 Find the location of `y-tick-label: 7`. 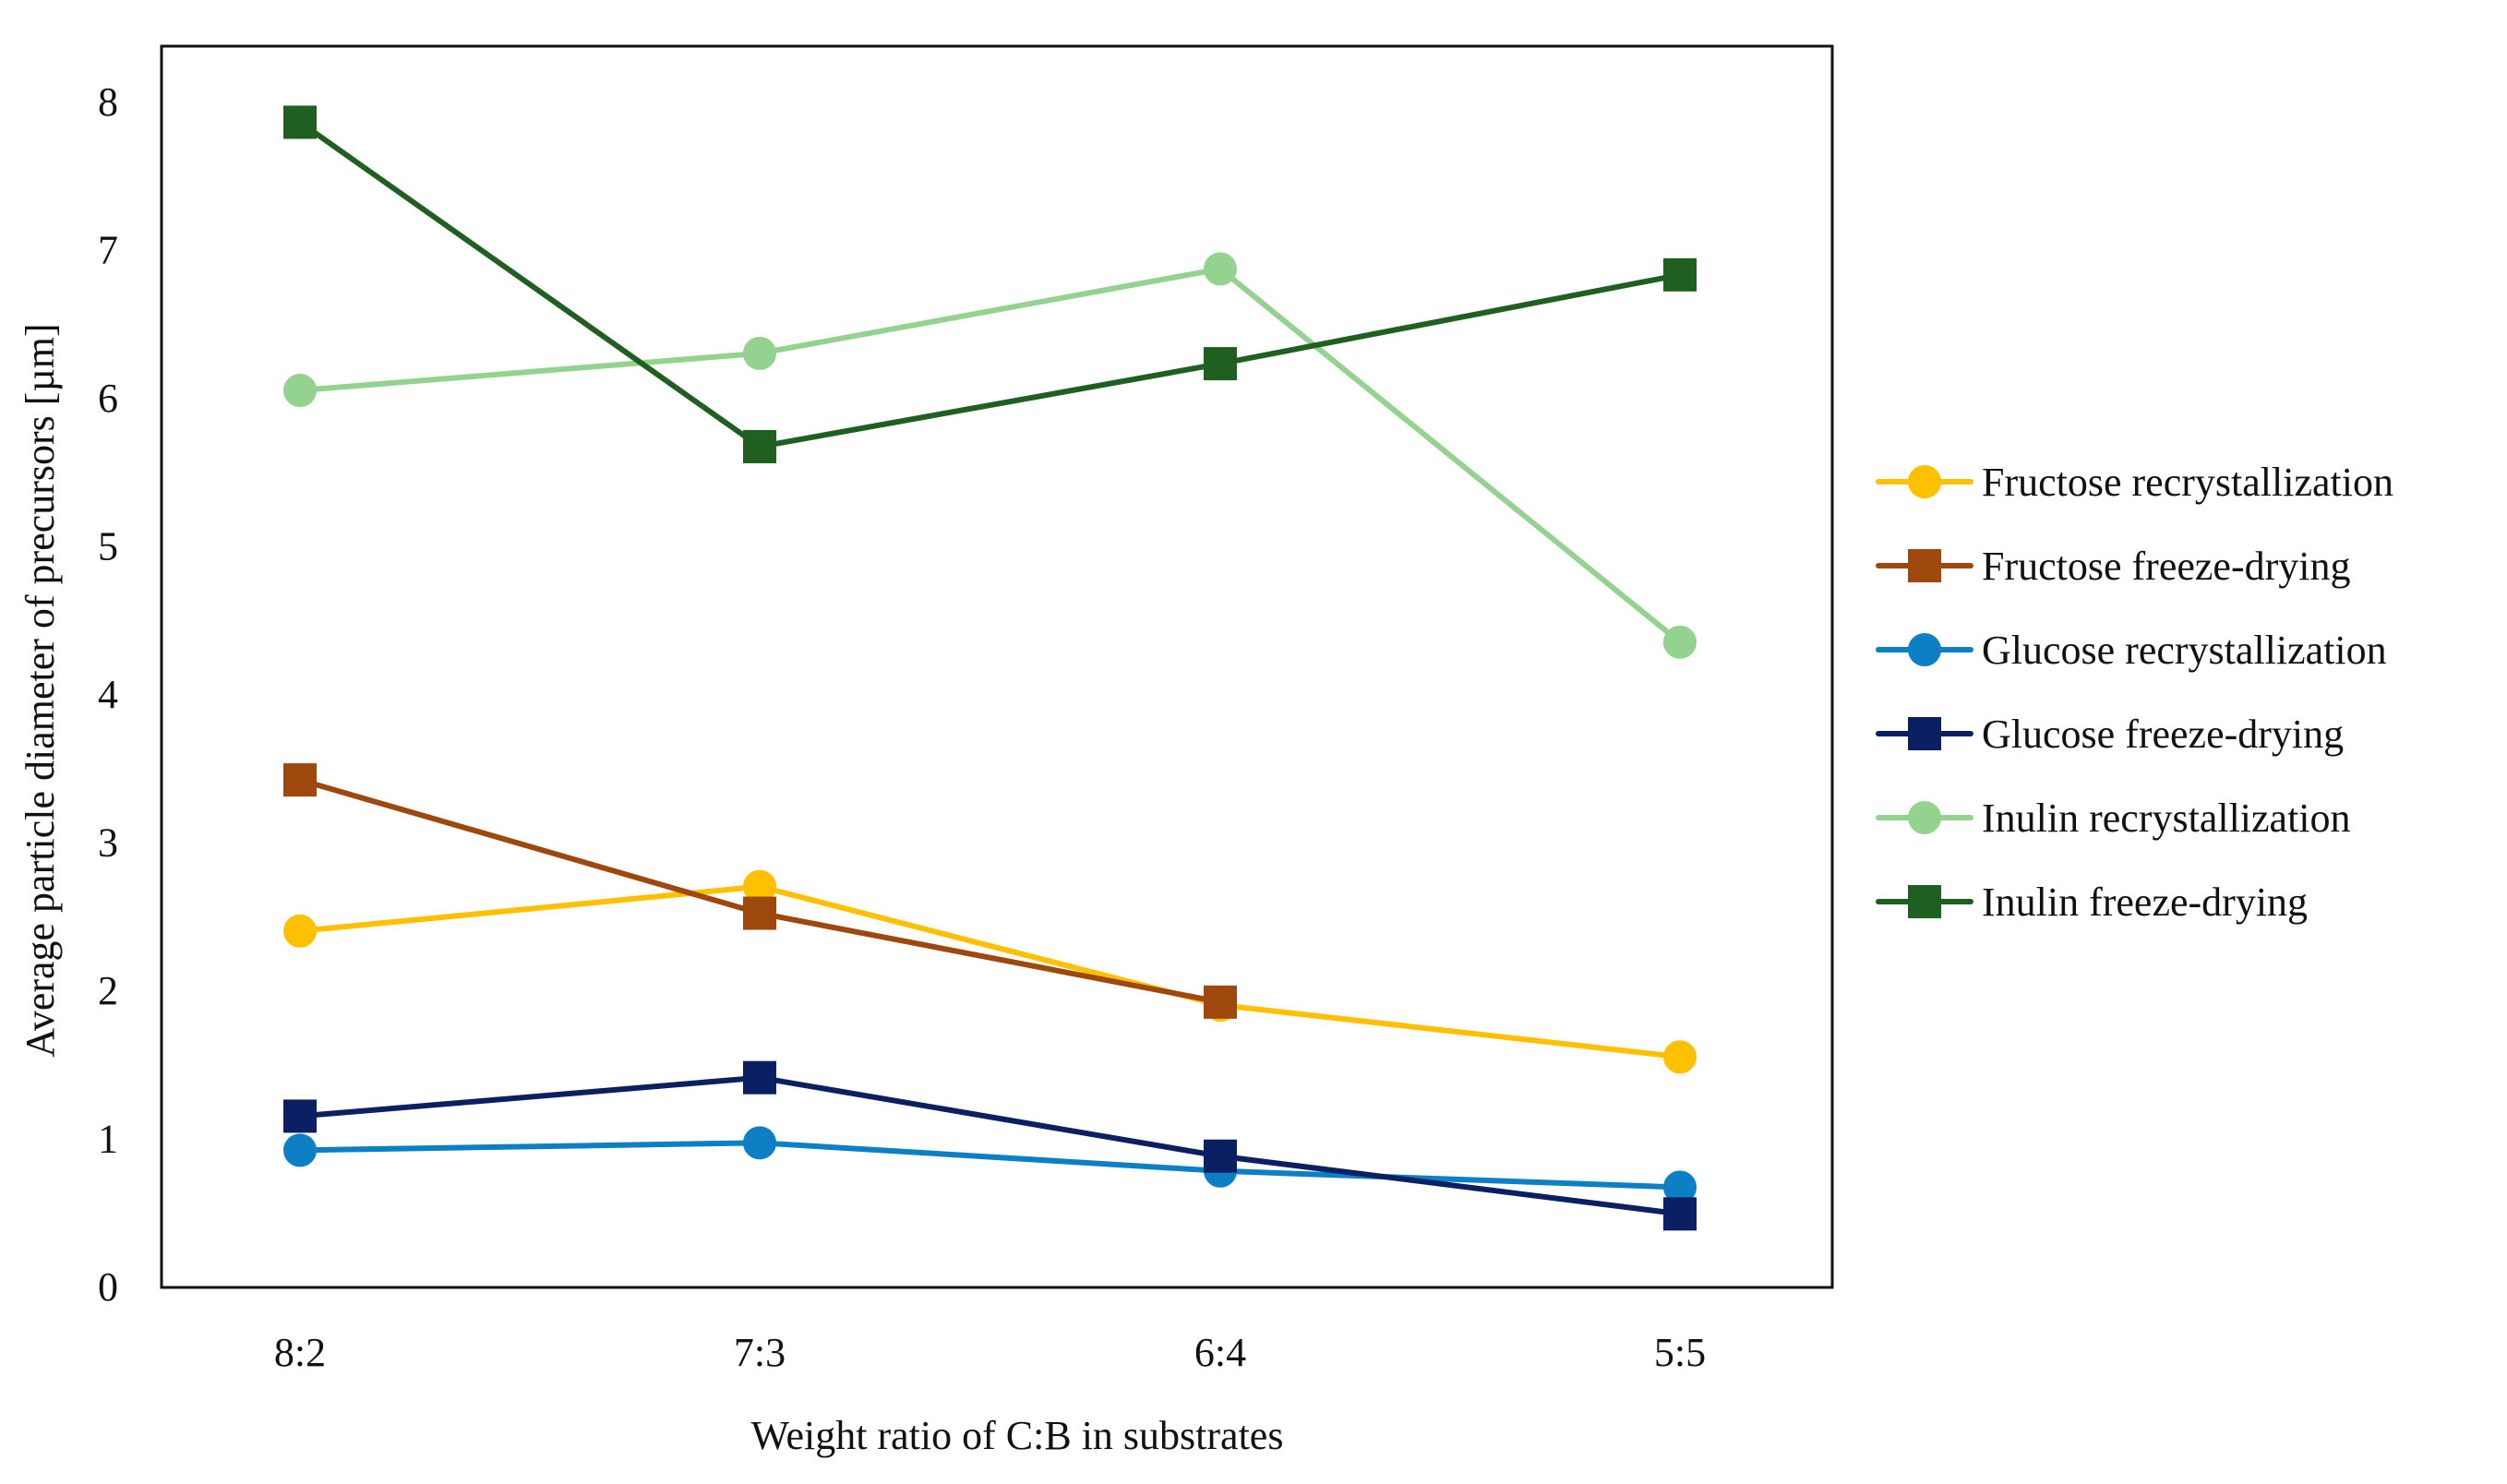

y-tick-label: 7 is located at coordinates (108, 250).